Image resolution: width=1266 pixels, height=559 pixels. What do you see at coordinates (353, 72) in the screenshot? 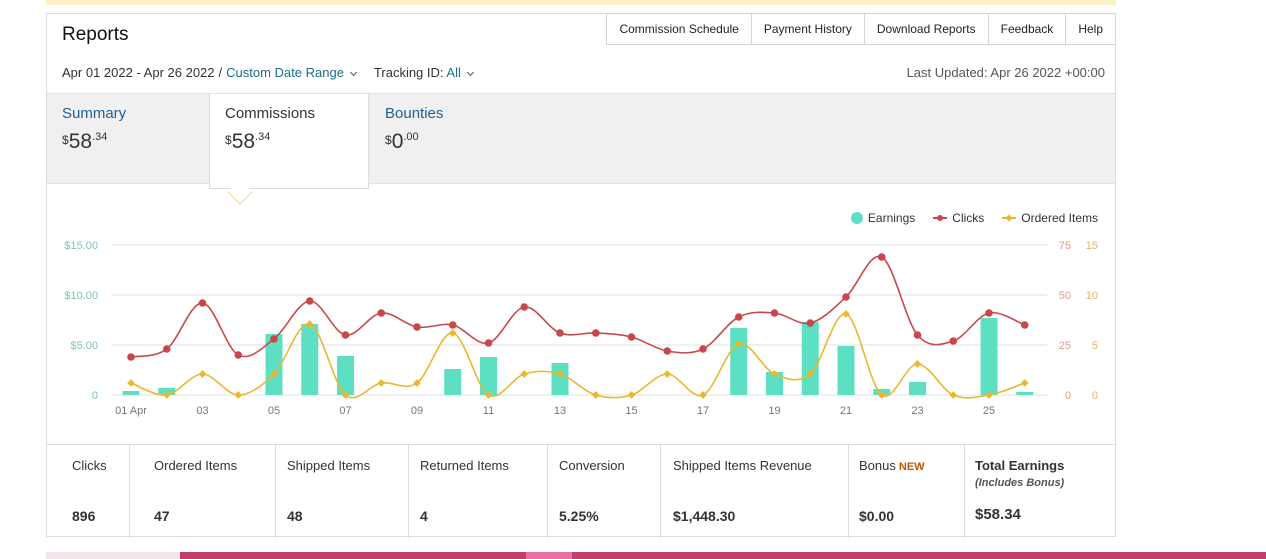
I see `chevron-down-icon` at bounding box center [353, 72].